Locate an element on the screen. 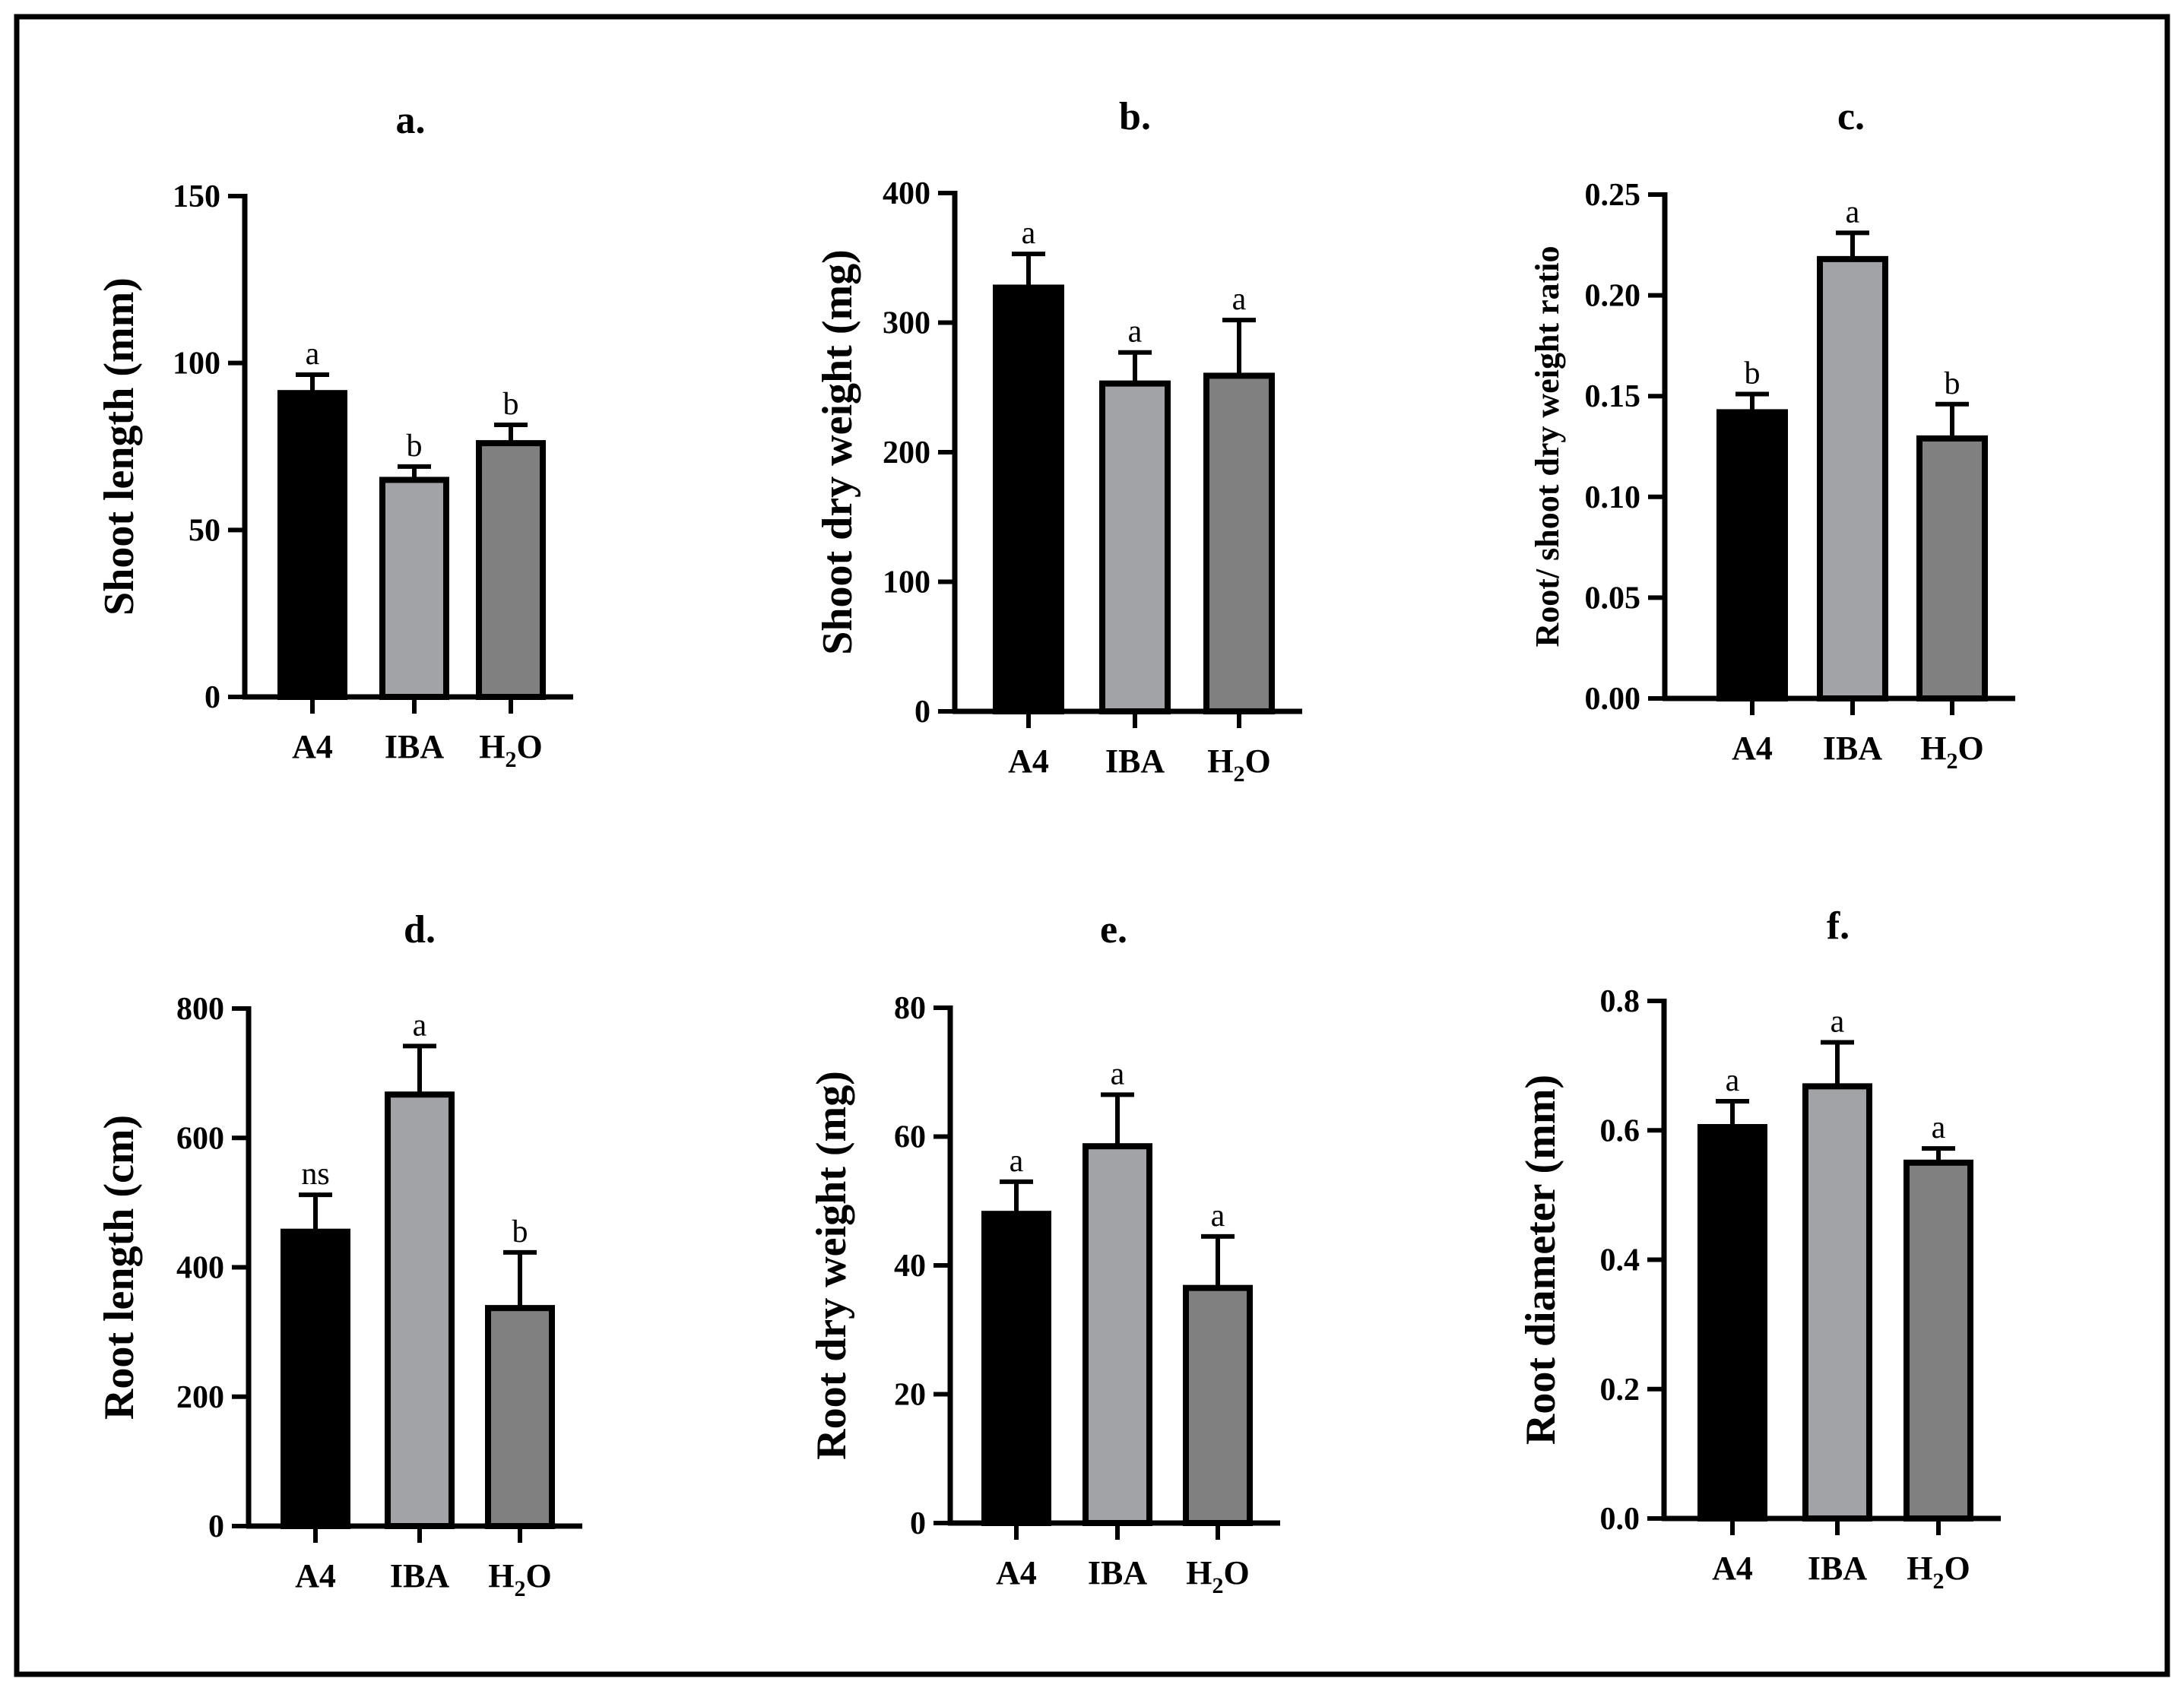 The width and height of the screenshot is (2184, 1691). chart-title: a. is located at coordinates (411, 120).